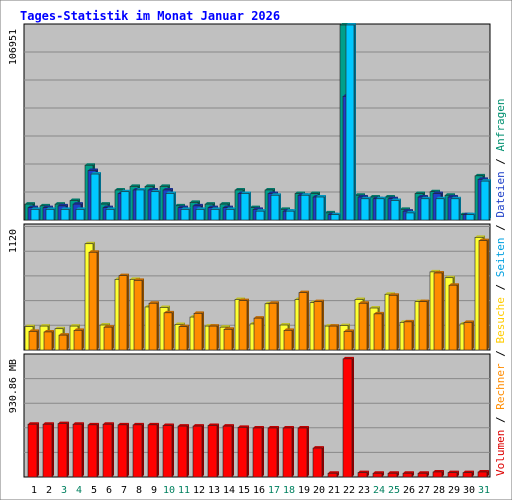 This screenshot has height=500, width=512. Describe the element at coordinates (124, 490) in the screenshot. I see `x-tick-day-7: 7` at that location.